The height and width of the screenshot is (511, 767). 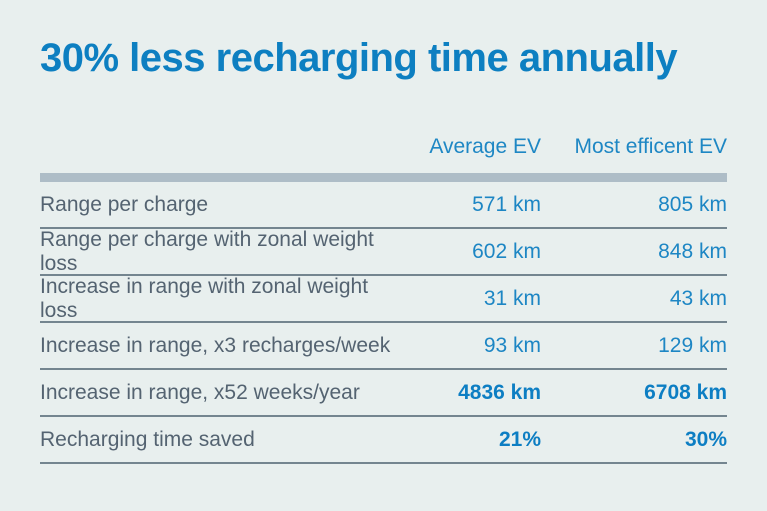 I want to click on cell-most-efficent-ev: 848 km, so click(x=692, y=251).